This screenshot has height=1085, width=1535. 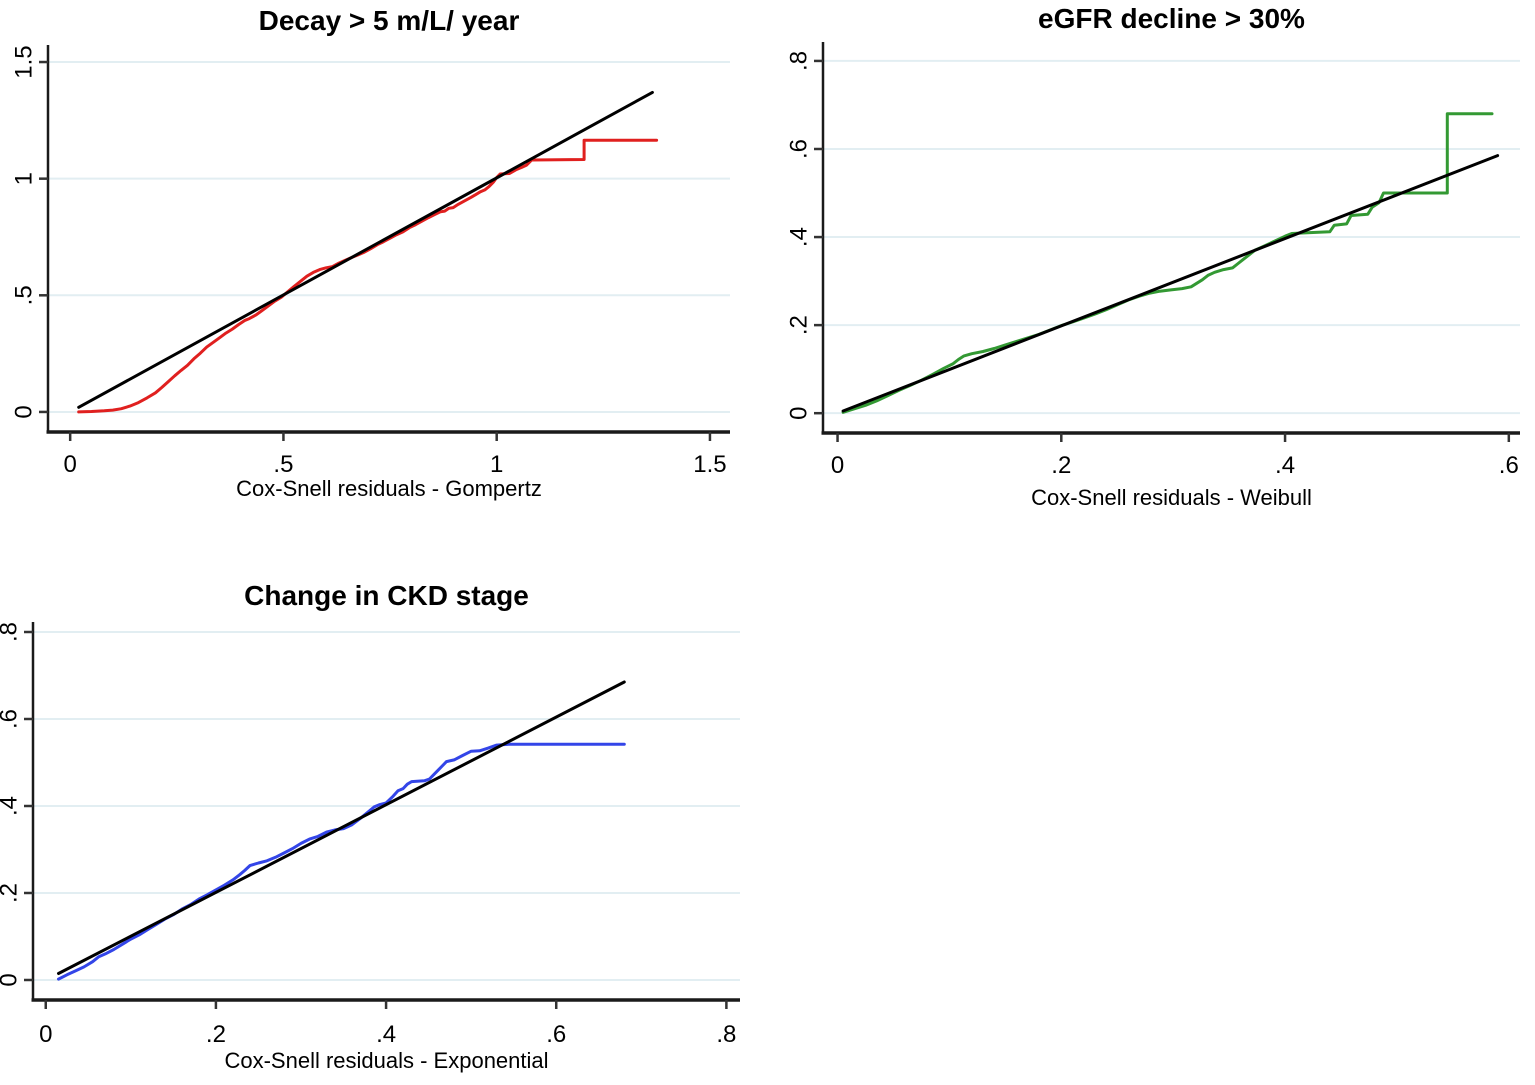 I want to click on panel-title: Change in CKD stage, so click(x=386, y=595).